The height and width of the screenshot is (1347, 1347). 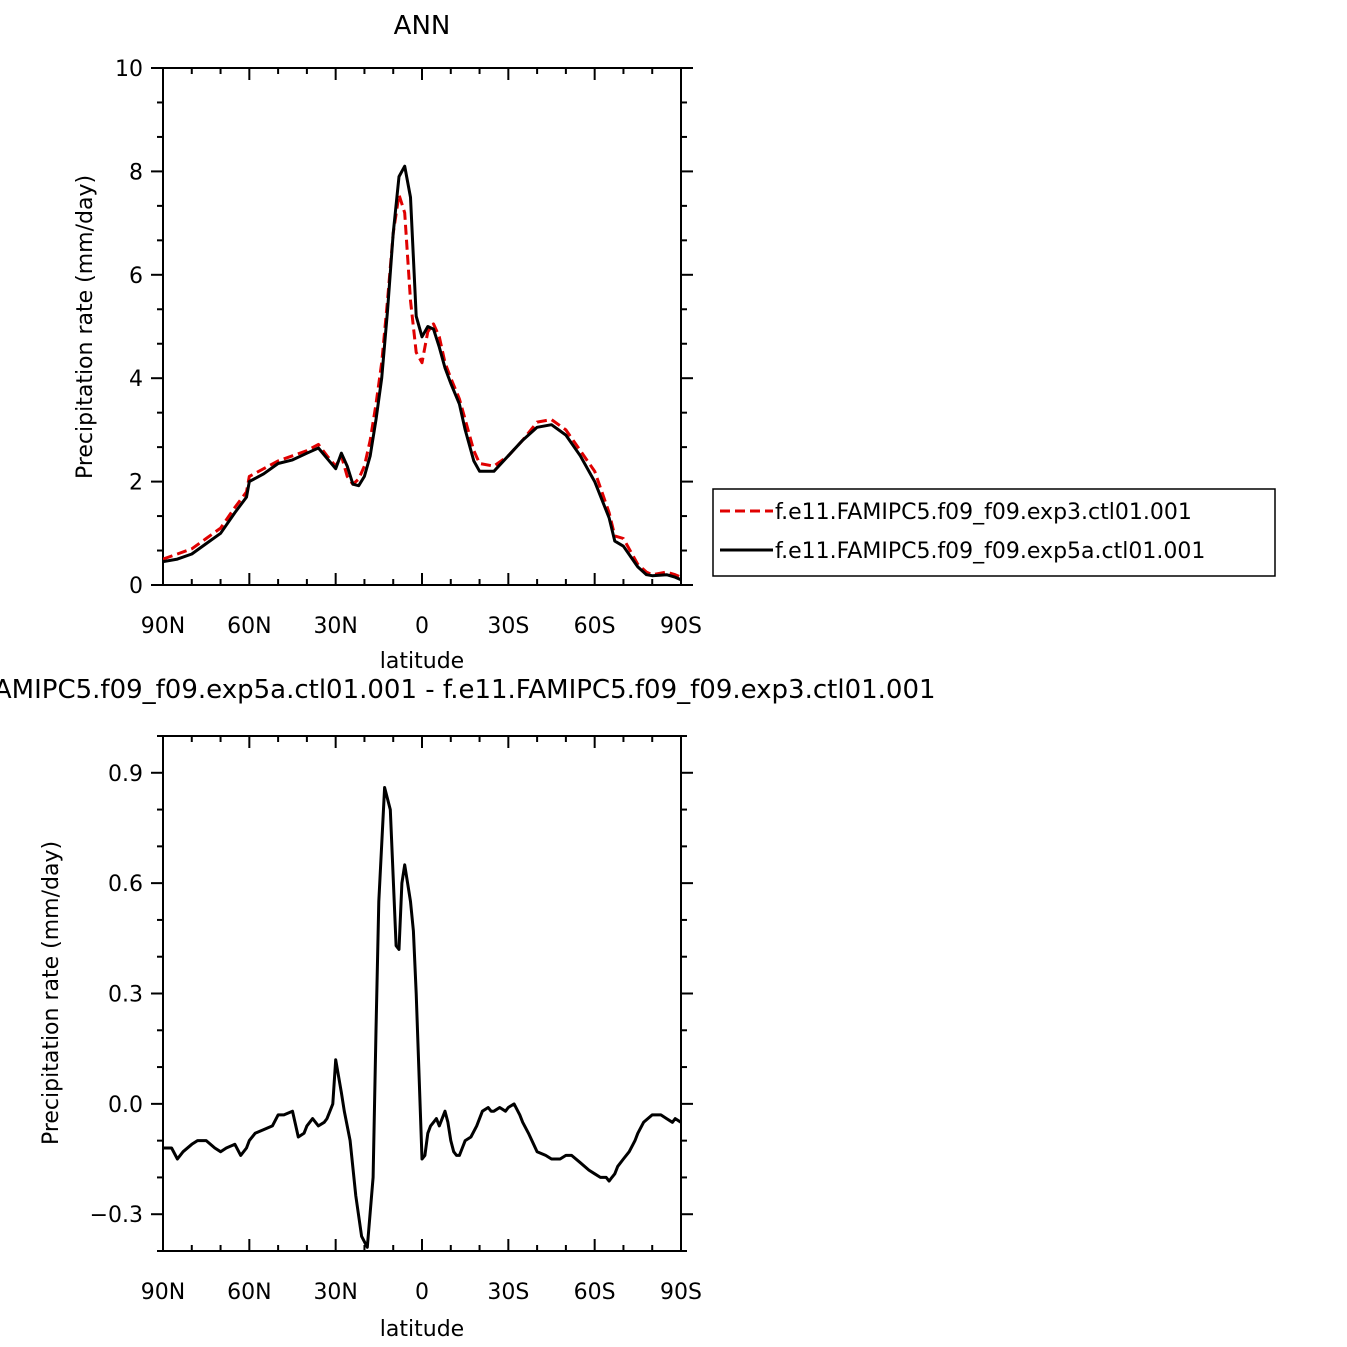 I want to click on y-tick-label: 2, so click(x=136, y=483).